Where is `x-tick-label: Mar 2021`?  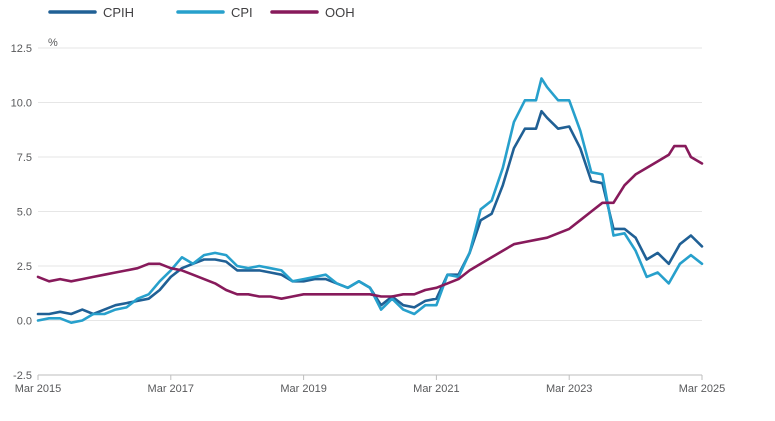 x-tick-label: Mar 2021 is located at coordinates (436, 389).